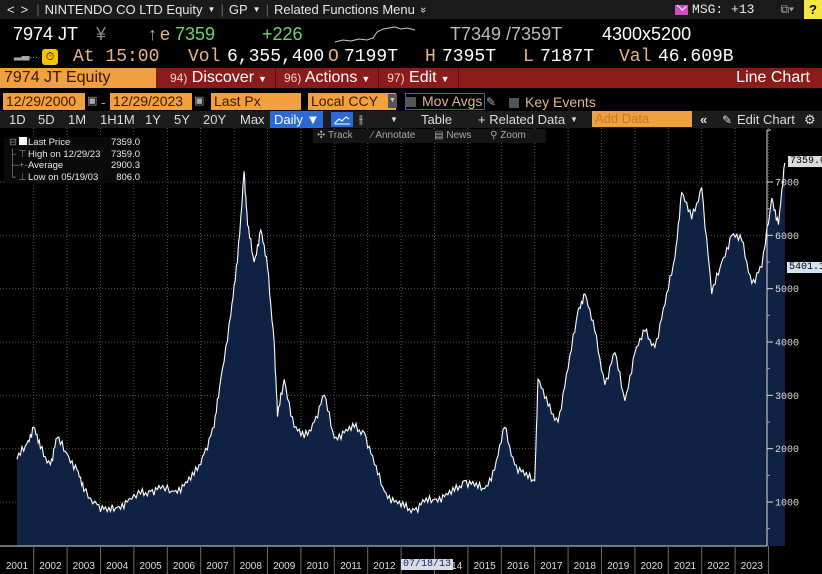  Describe the element at coordinates (46, 33) in the screenshot. I see `ticker: 7974 JT` at that location.